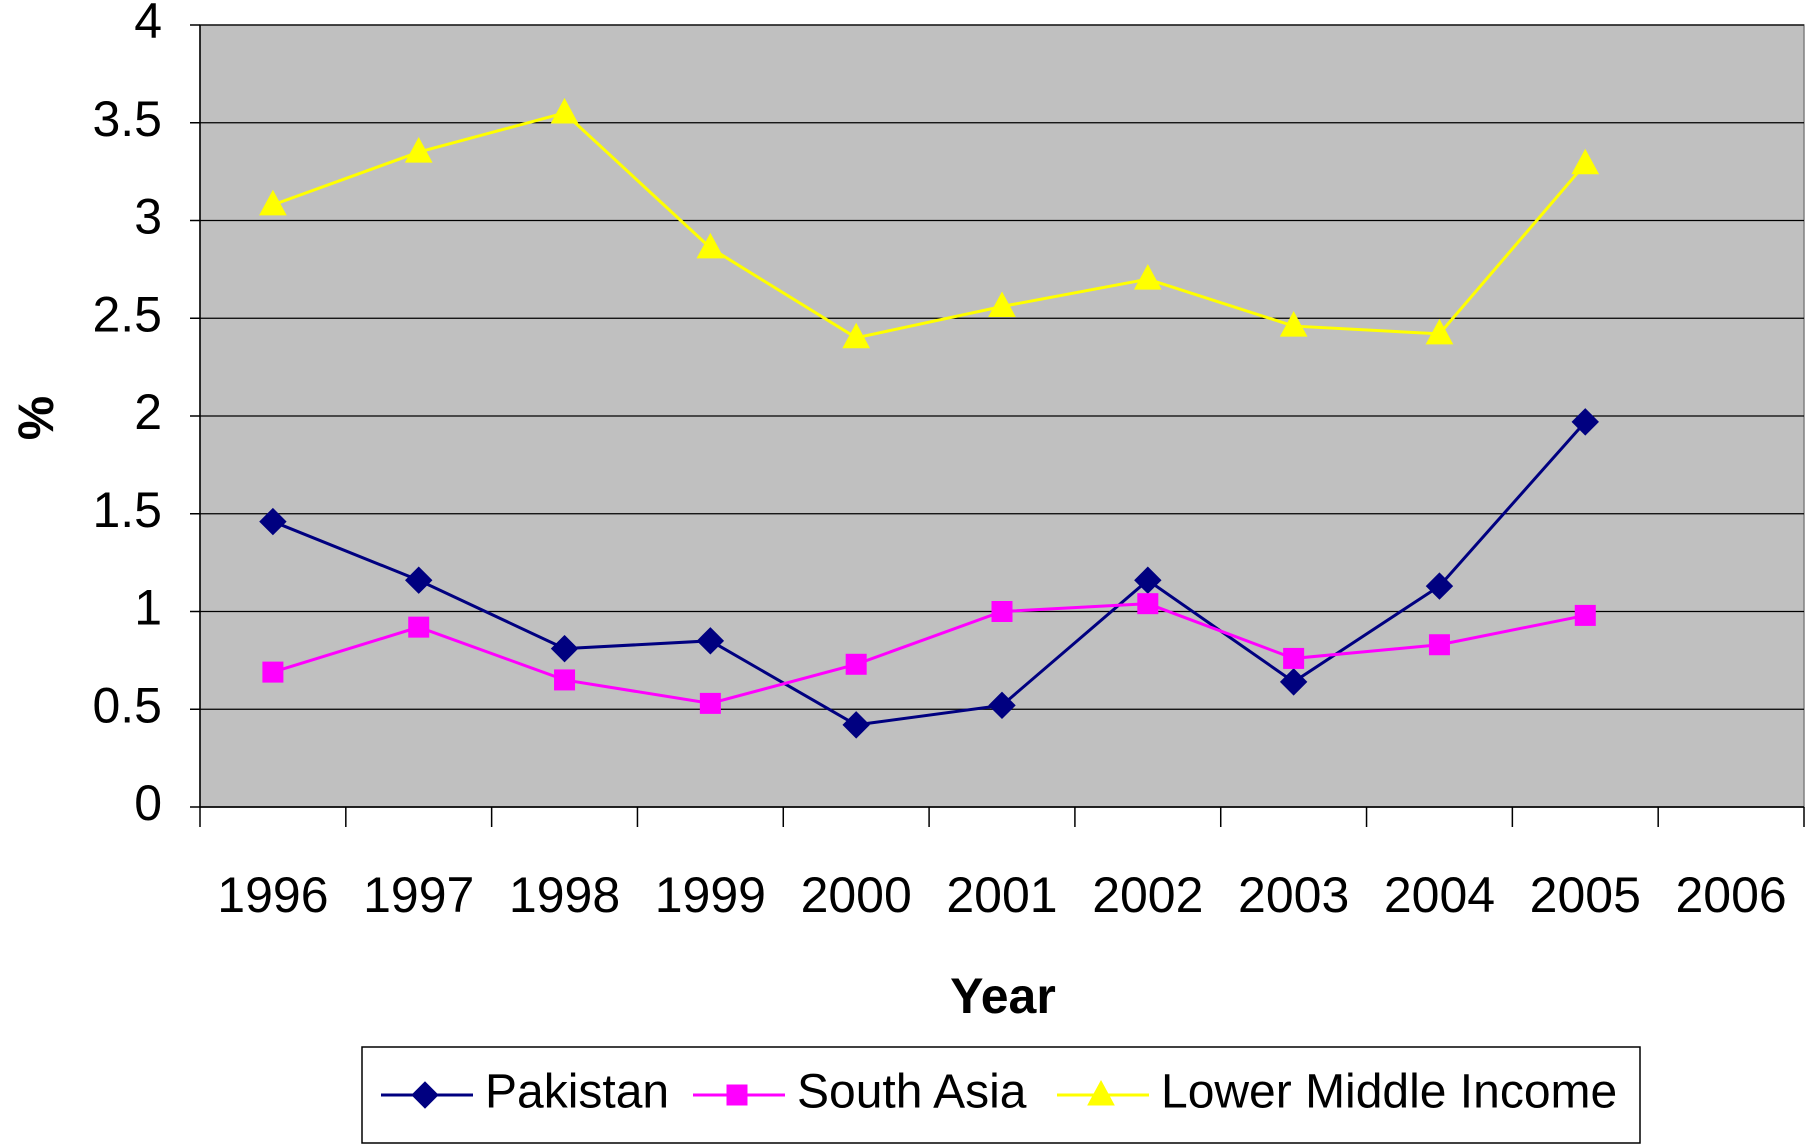 The image size is (1811, 1144). I want to click on legend-item: Pakistan, so click(525, 1092).